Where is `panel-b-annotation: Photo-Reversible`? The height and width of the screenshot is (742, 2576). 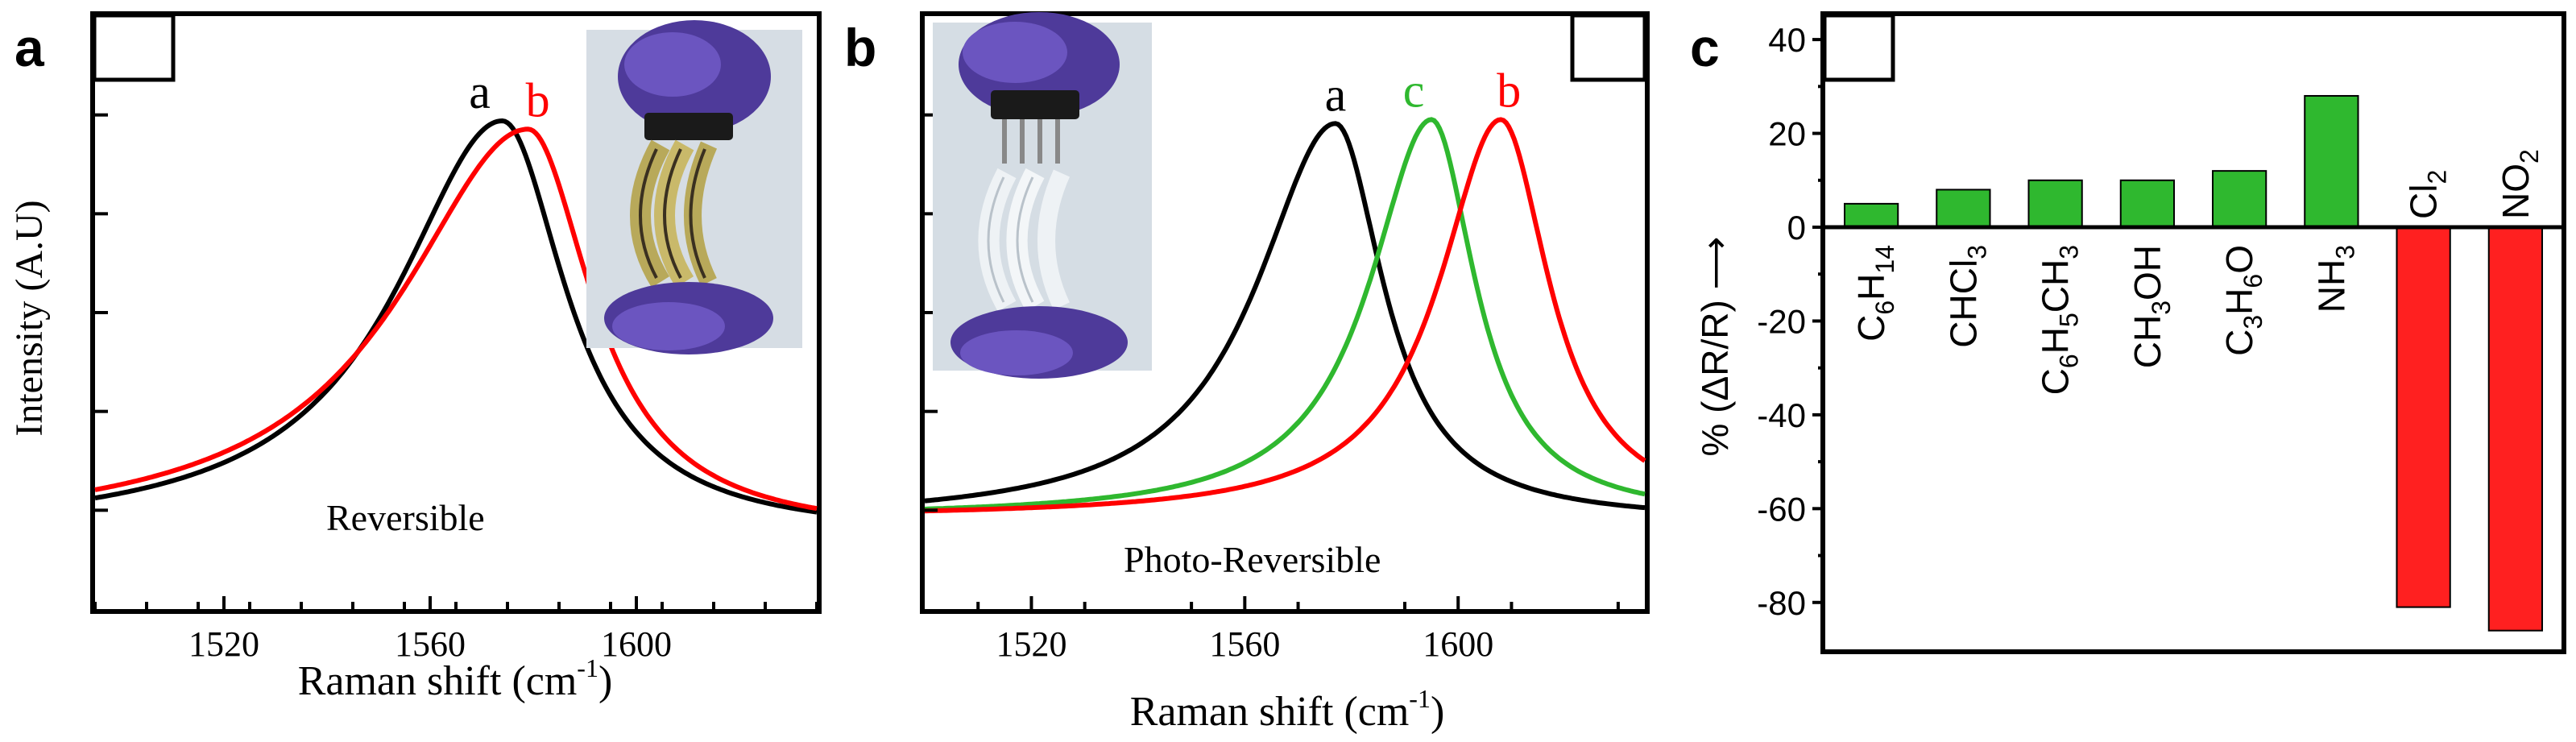 panel-b-annotation: Photo-Reversible is located at coordinates (1252, 559).